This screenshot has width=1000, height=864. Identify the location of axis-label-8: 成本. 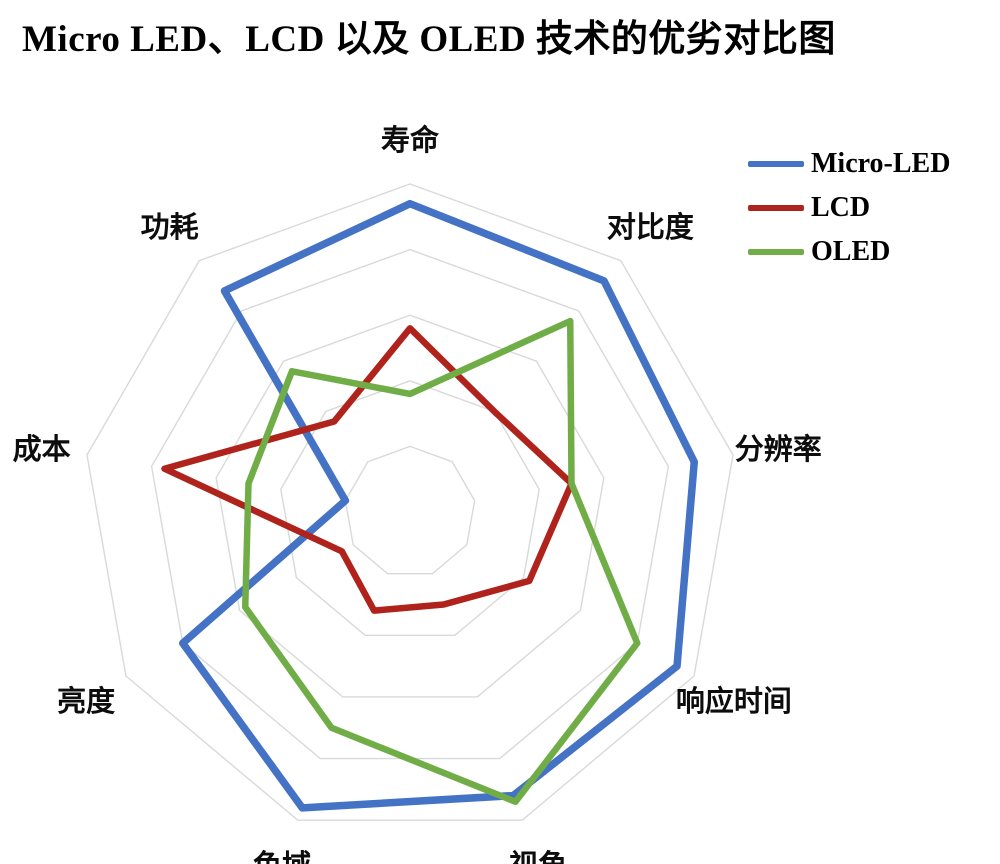
(41, 450).